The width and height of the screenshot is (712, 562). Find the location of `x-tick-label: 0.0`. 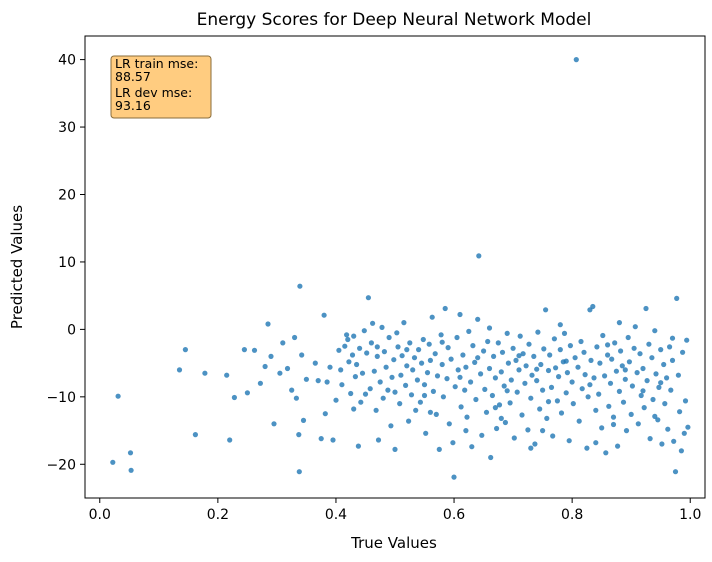

x-tick-label: 0.0 is located at coordinates (100, 515).